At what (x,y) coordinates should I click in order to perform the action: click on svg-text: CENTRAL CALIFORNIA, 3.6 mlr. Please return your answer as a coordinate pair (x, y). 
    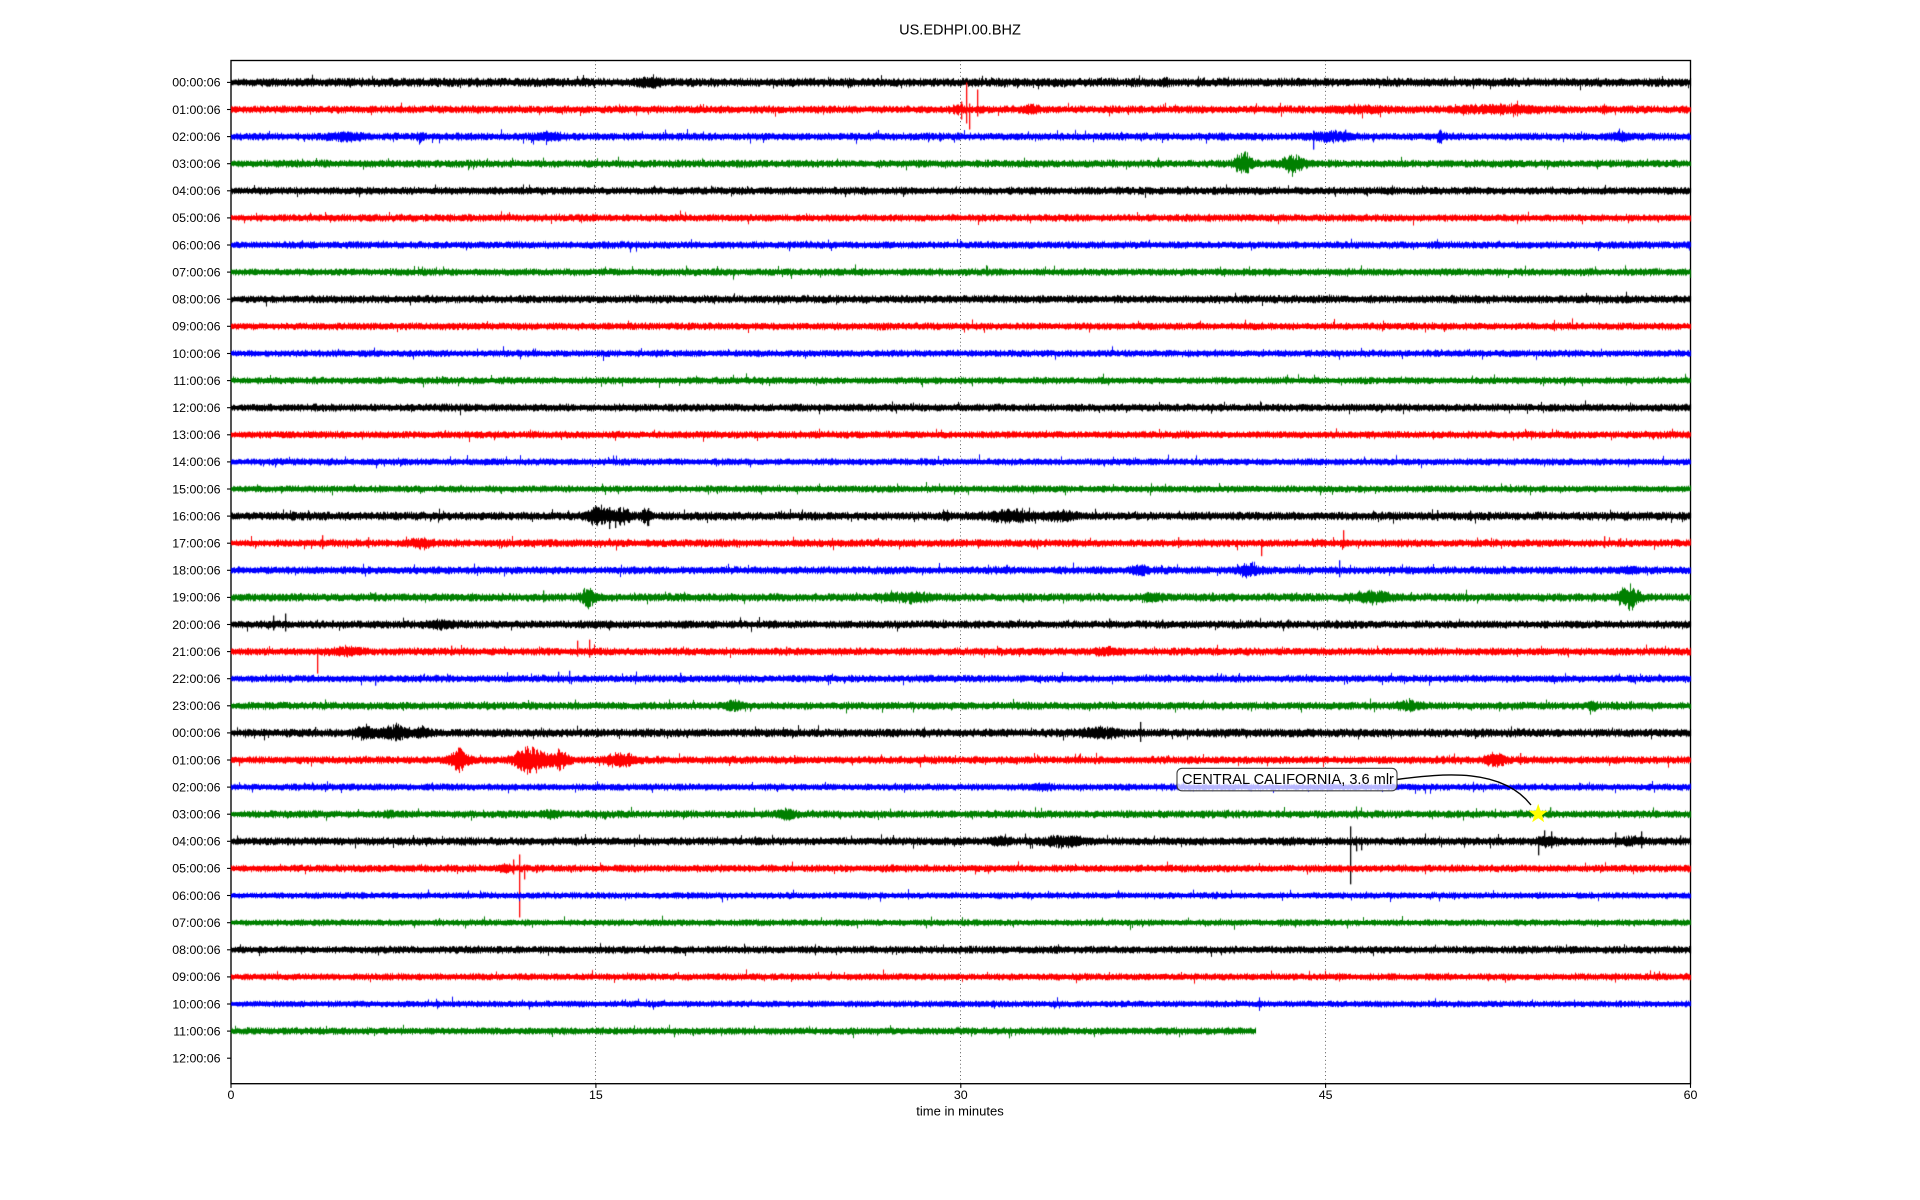
    Looking at the image, I should click on (1288, 780).